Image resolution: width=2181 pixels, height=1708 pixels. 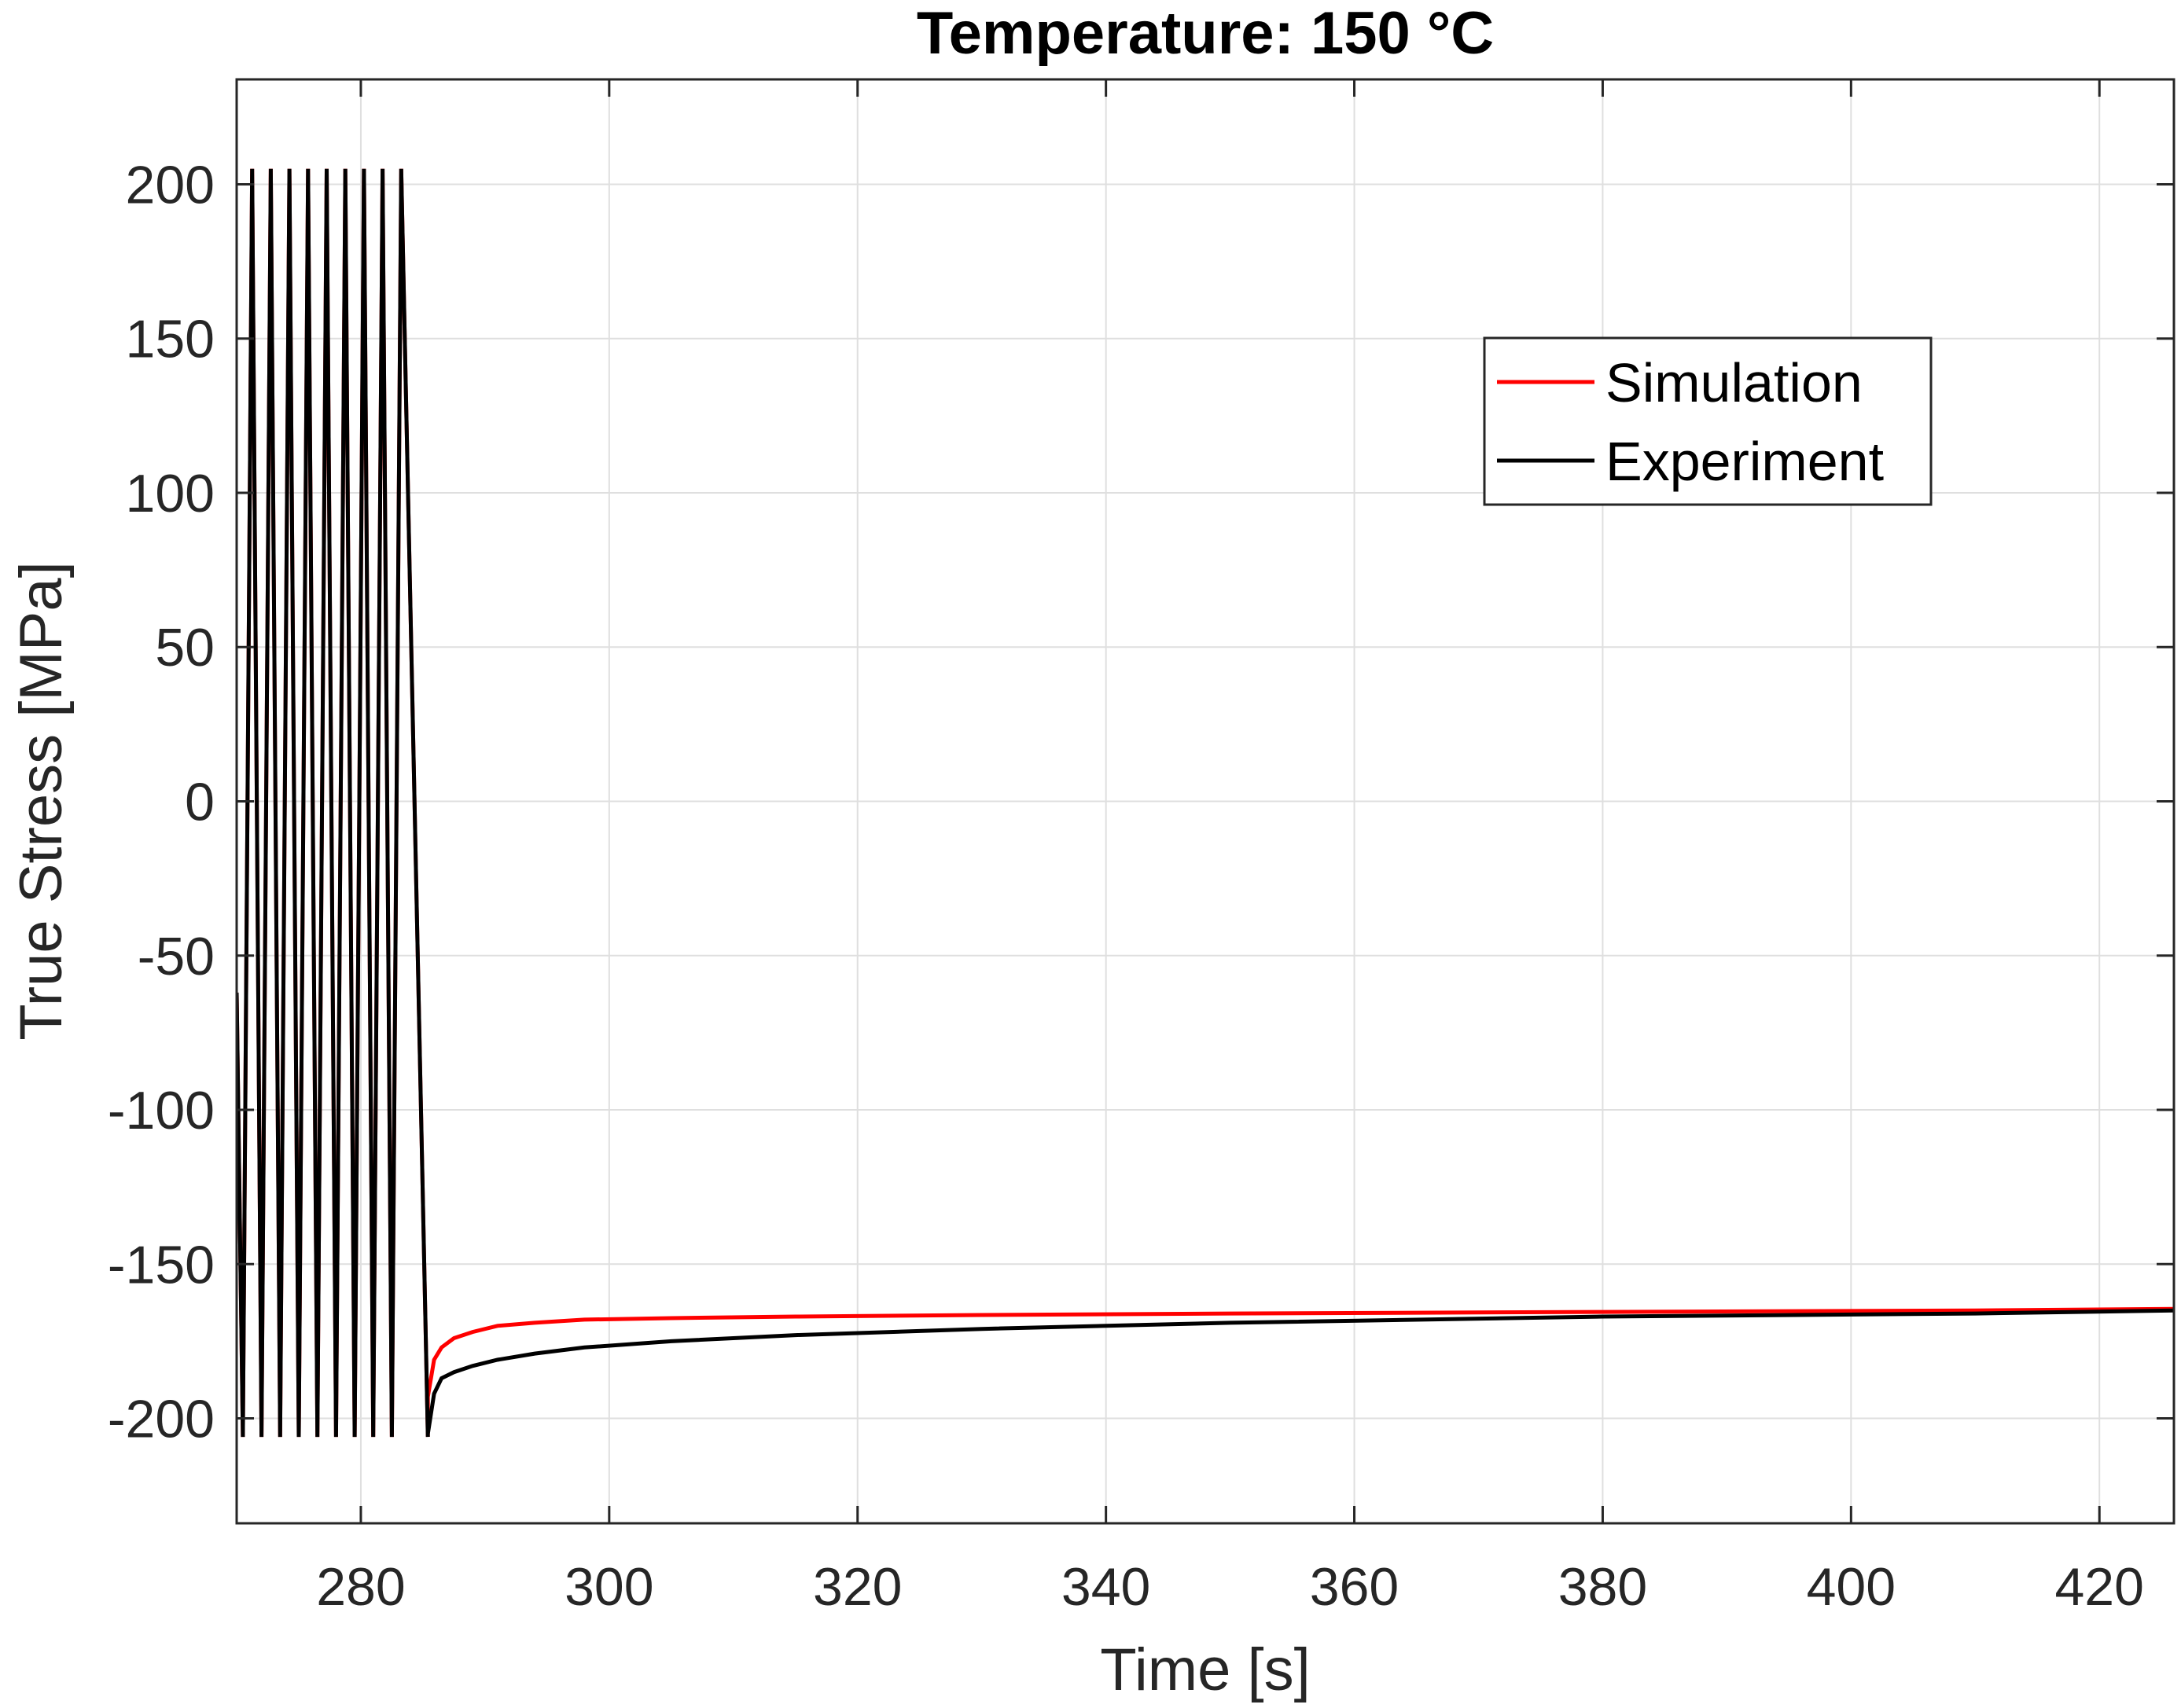 What do you see at coordinates (1105, 1587) in the screenshot?
I see `x-tick-label: 340` at bounding box center [1105, 1587].